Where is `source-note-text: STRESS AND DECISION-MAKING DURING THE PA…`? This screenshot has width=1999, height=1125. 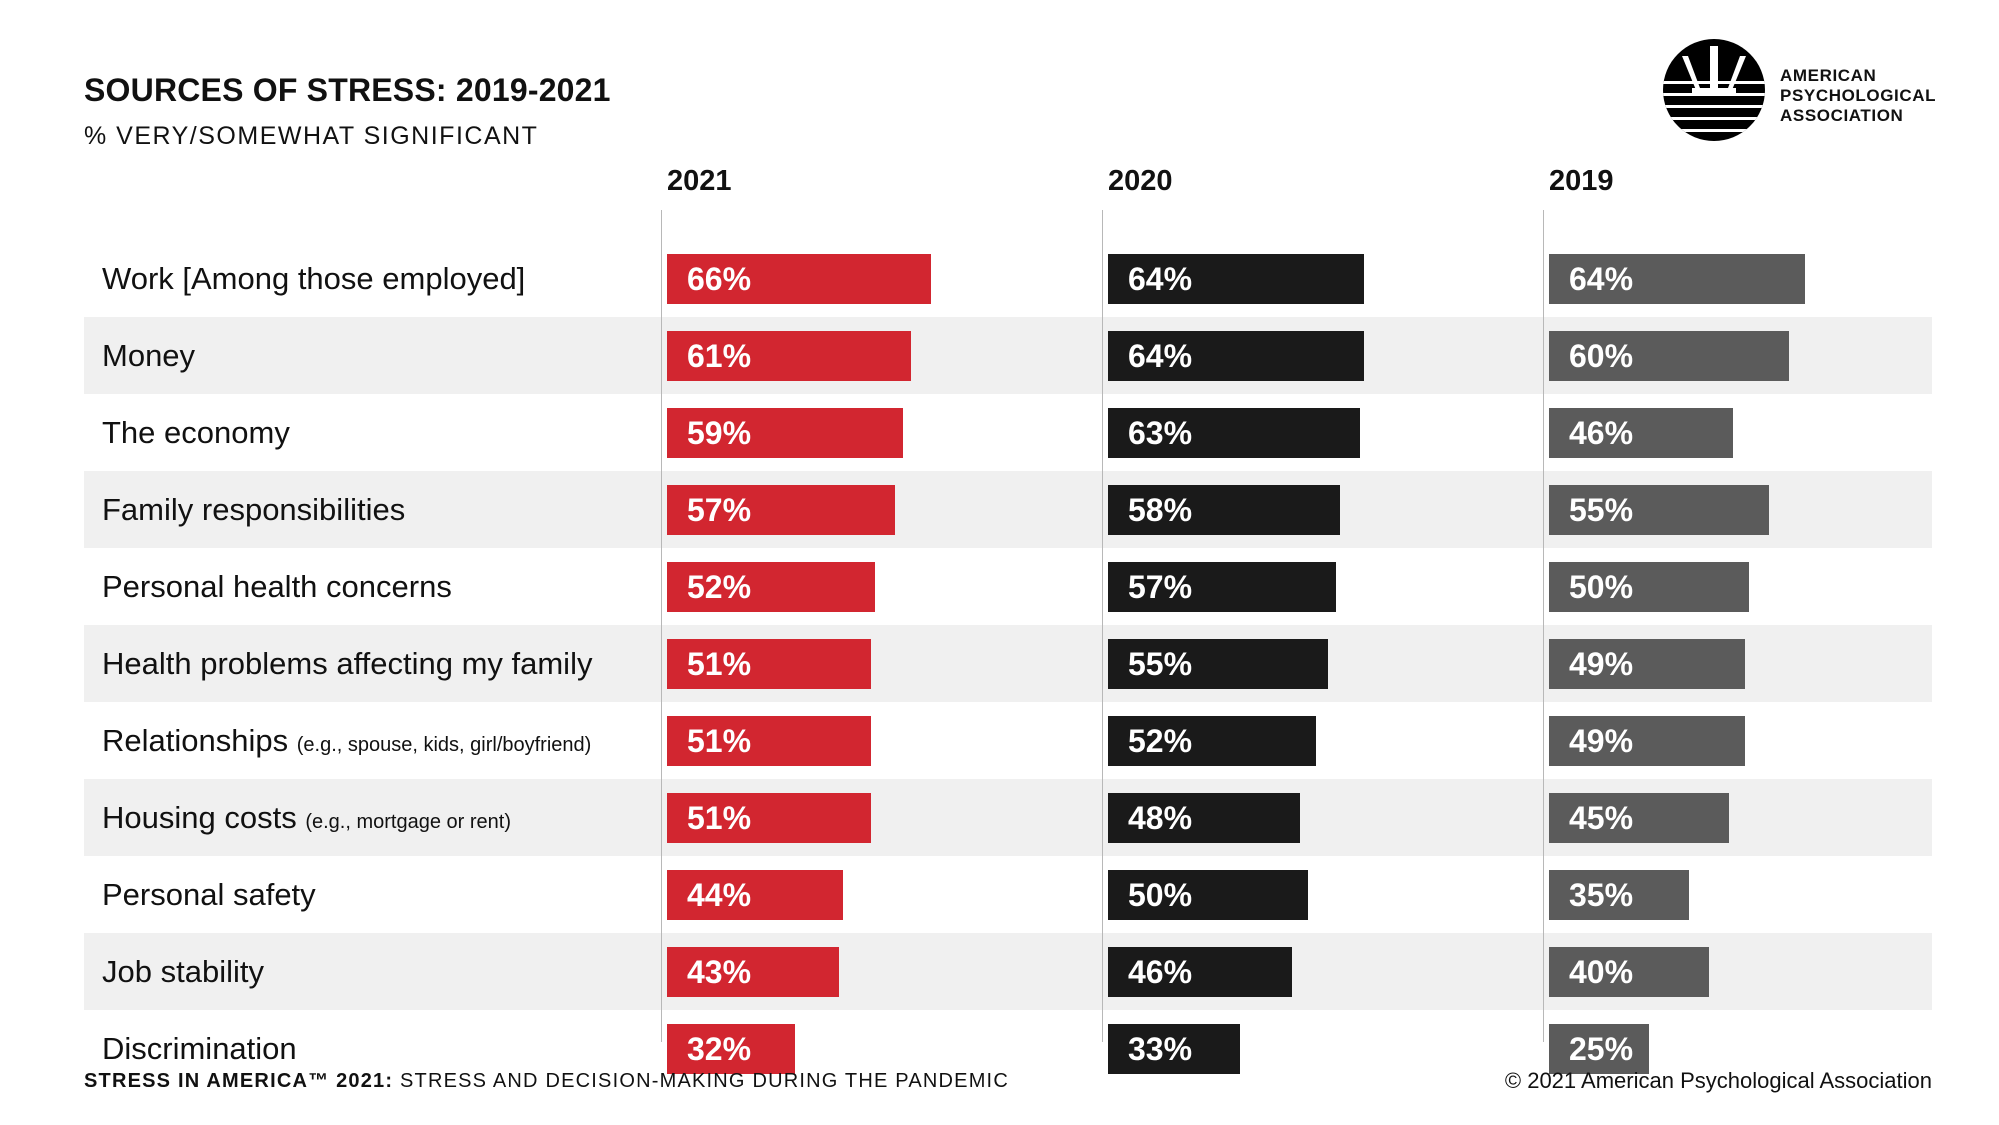
source-note-text: STRESS AND DECISION-MAKING DURING THE PA… is located at coordinates (701, 1081).